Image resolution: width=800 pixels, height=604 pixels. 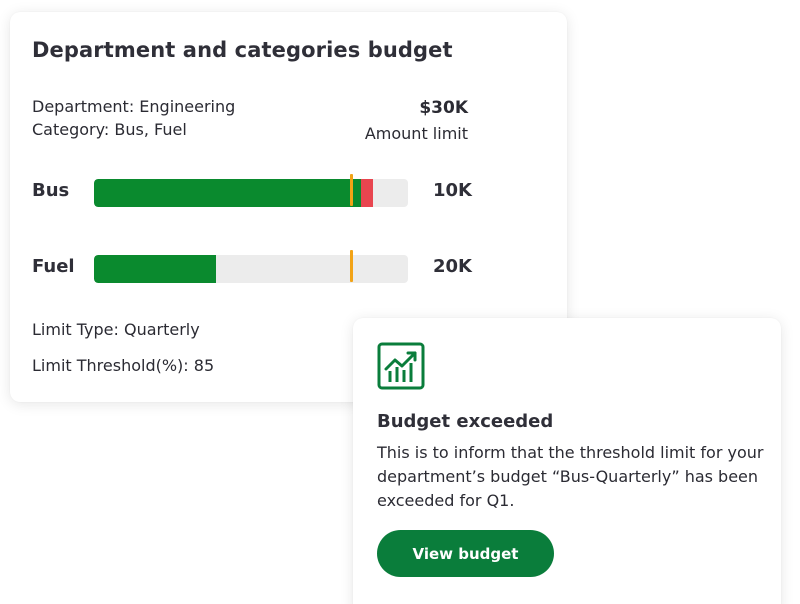 What do you see at coordinates (465, 553) in the screenshot?
I see `view-budget-button: View budget` at bounding box center [465, 553].